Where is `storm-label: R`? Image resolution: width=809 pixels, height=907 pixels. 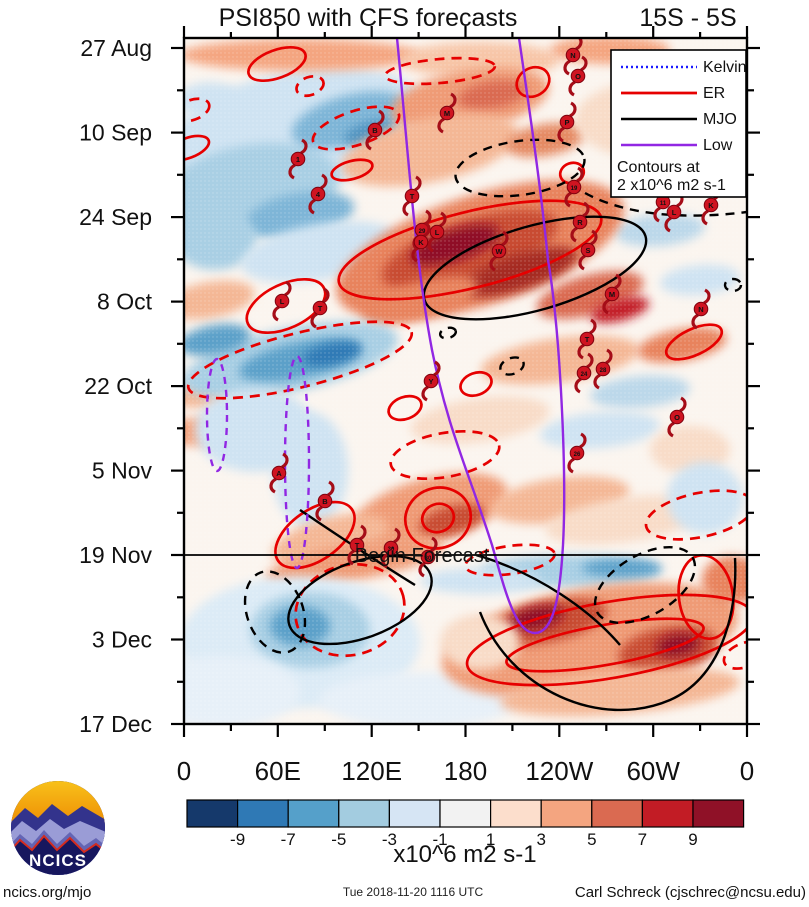
storm-label: R is located at coordinates (580, 222).